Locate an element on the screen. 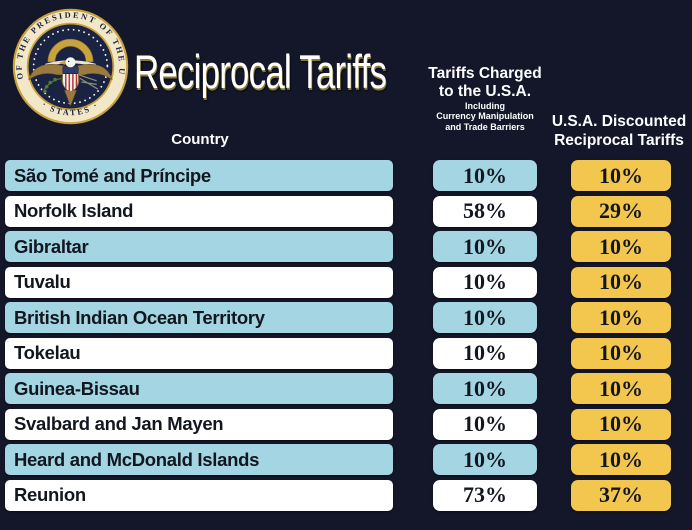 This screenshot has height=530, width=692. seal-glory-stars is located at coordinates (70, 52).